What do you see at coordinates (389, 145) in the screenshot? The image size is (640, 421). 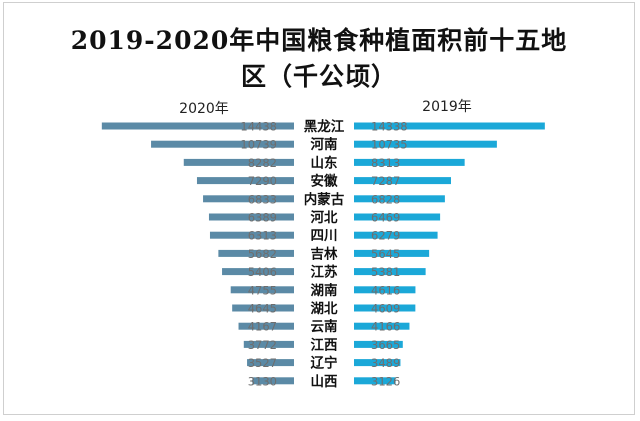 I see `value-label-2019-1: 10735` at bounding box center [389, 145].